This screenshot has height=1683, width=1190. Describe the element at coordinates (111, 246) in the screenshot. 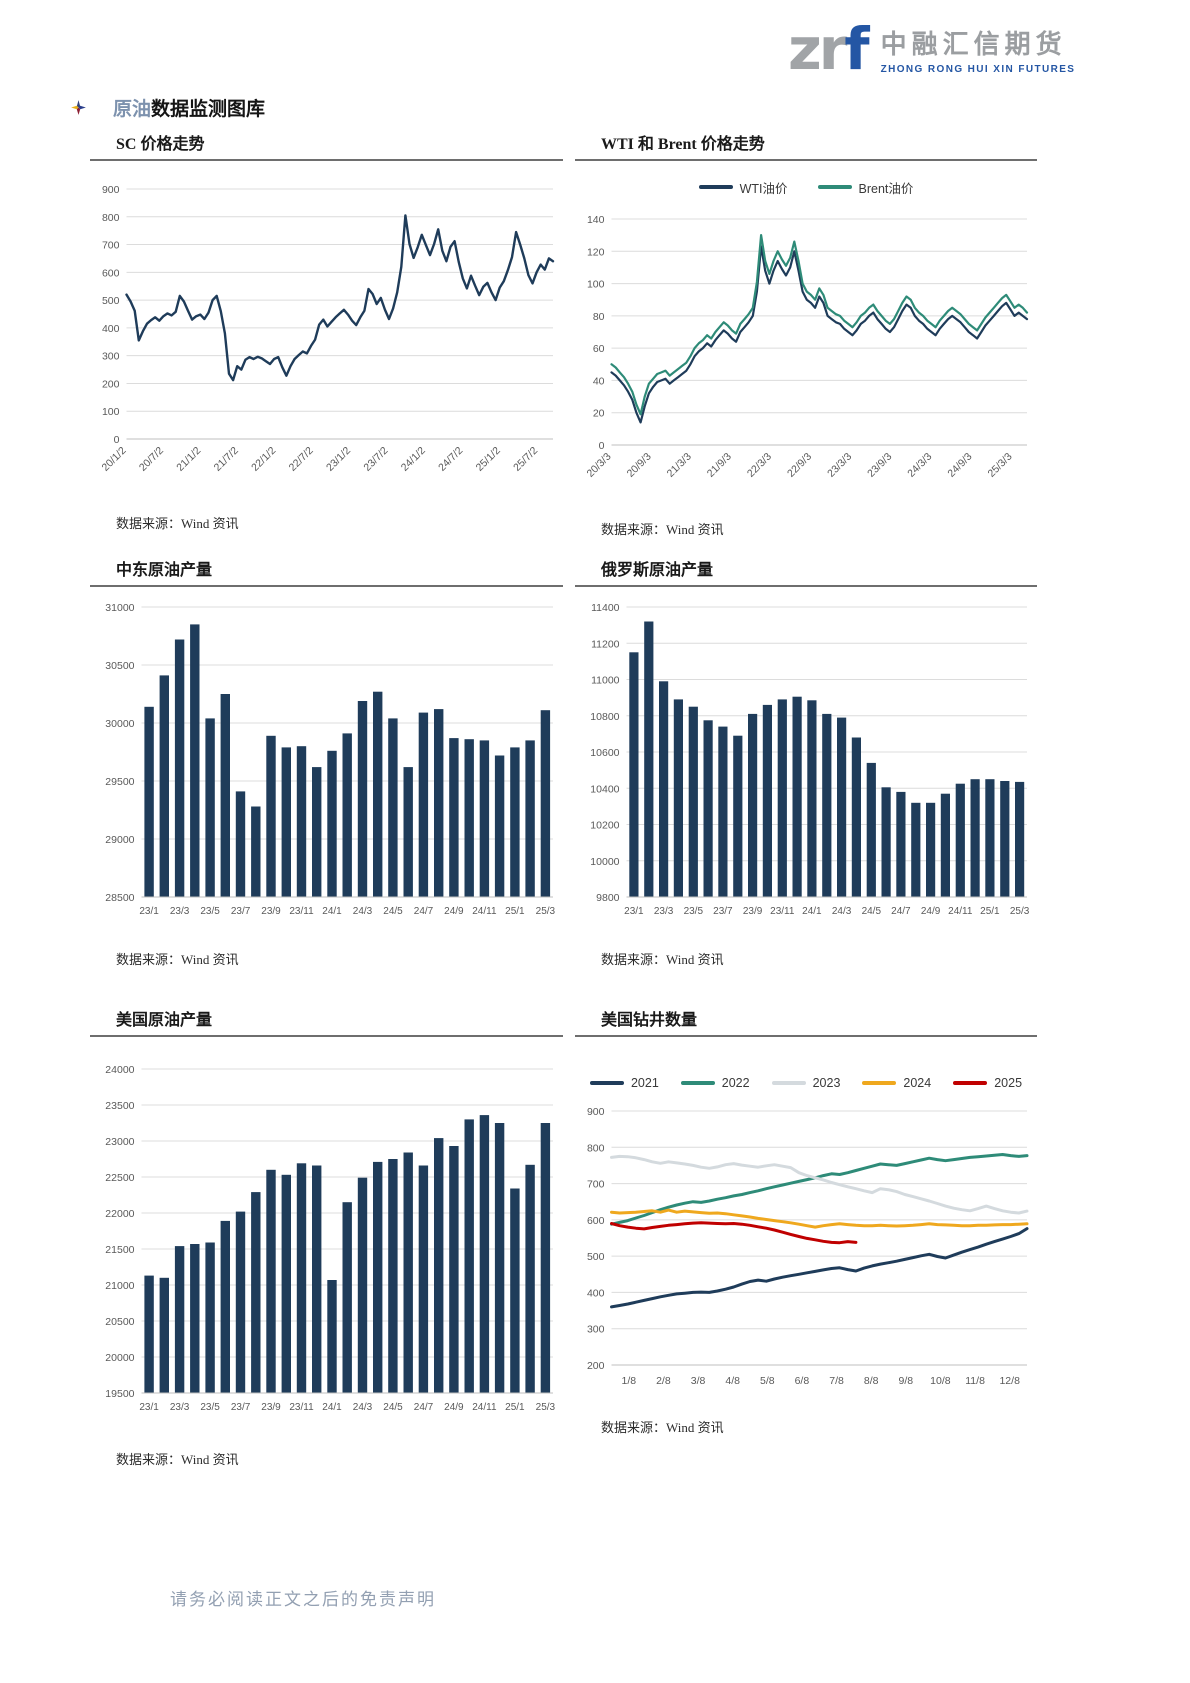

I see `svg-text: 700` at that location.